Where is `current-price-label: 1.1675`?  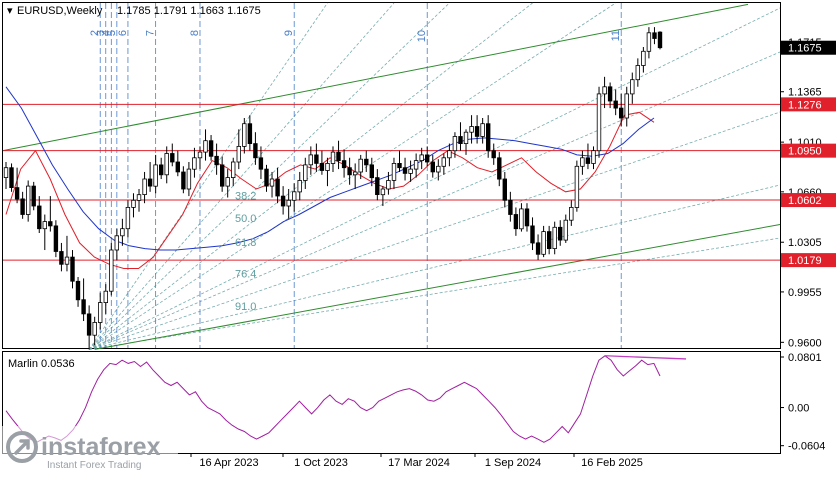
current-price-label: 1.1675 is located at coordinates (805, 49).